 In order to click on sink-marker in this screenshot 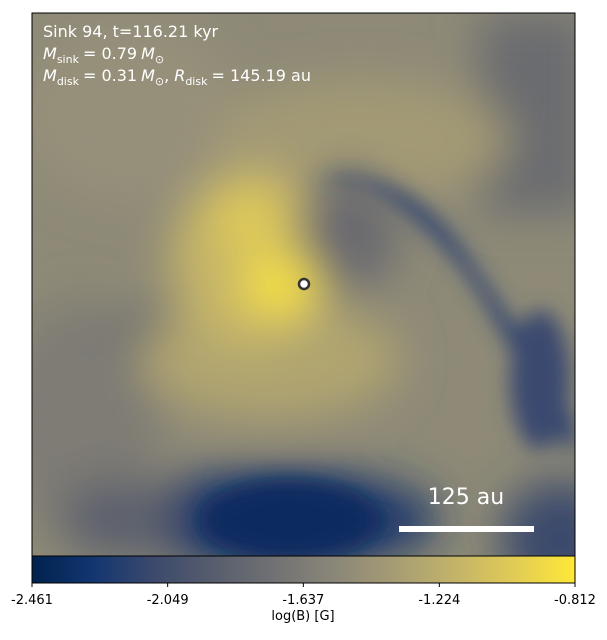, I will do `click(304, 284)`.